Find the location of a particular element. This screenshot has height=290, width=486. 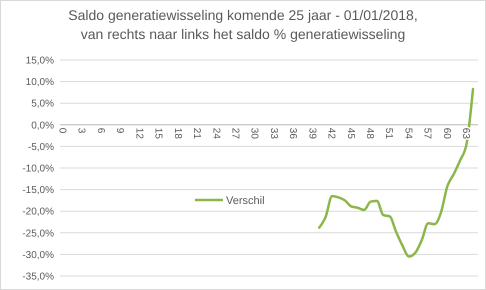

x-tick-label: 3 is located at coordinates (81, 131).